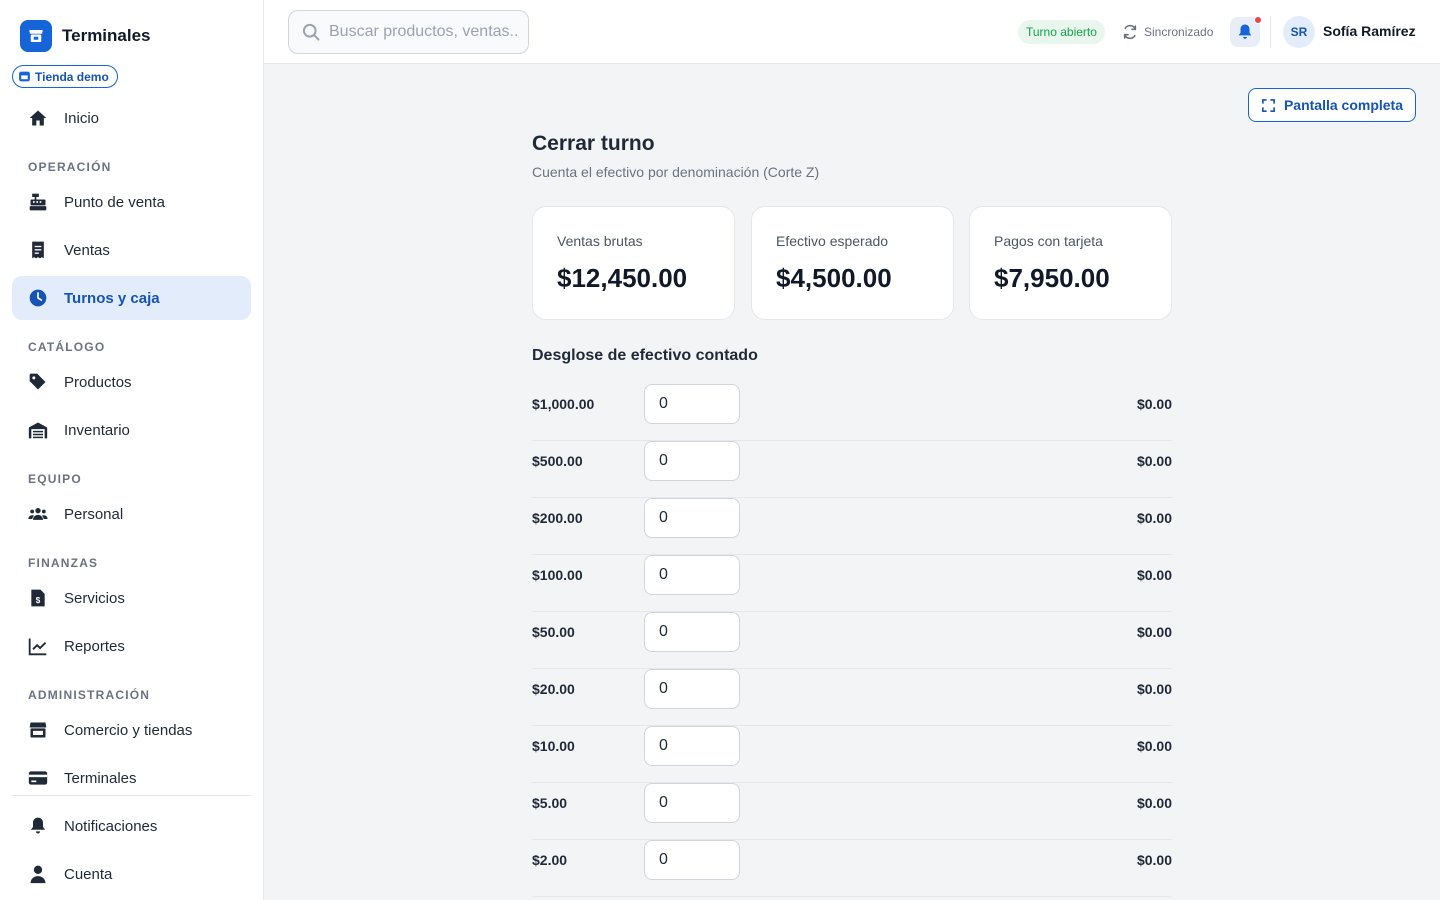 The height and width of the screenshot is (900, 1440). What do you see at coordinates (832, 241) in the screenshot?
I see `stat-label: Efectivo esperado` at bounding box center [832, 241].